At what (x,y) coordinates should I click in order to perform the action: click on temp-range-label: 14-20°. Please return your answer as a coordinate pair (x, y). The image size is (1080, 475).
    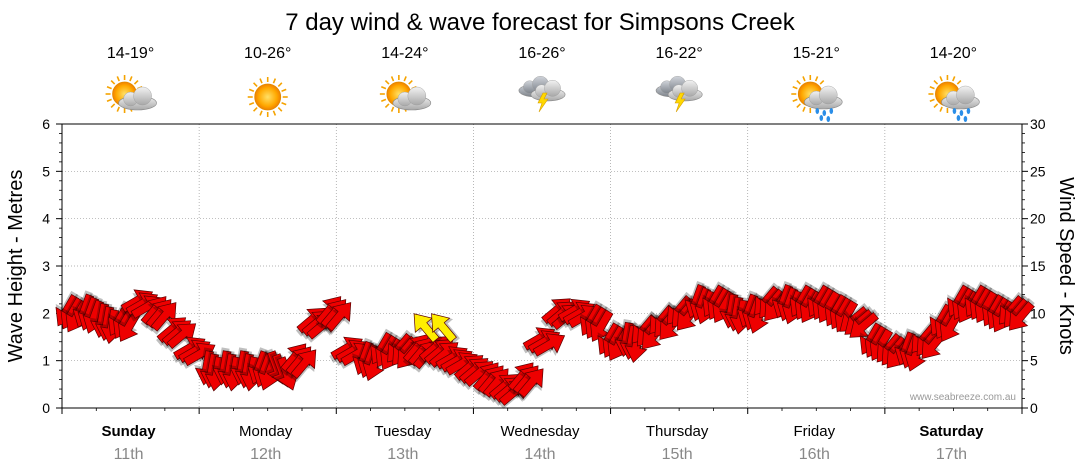
    Looking at the image, I should click on (953, 53).